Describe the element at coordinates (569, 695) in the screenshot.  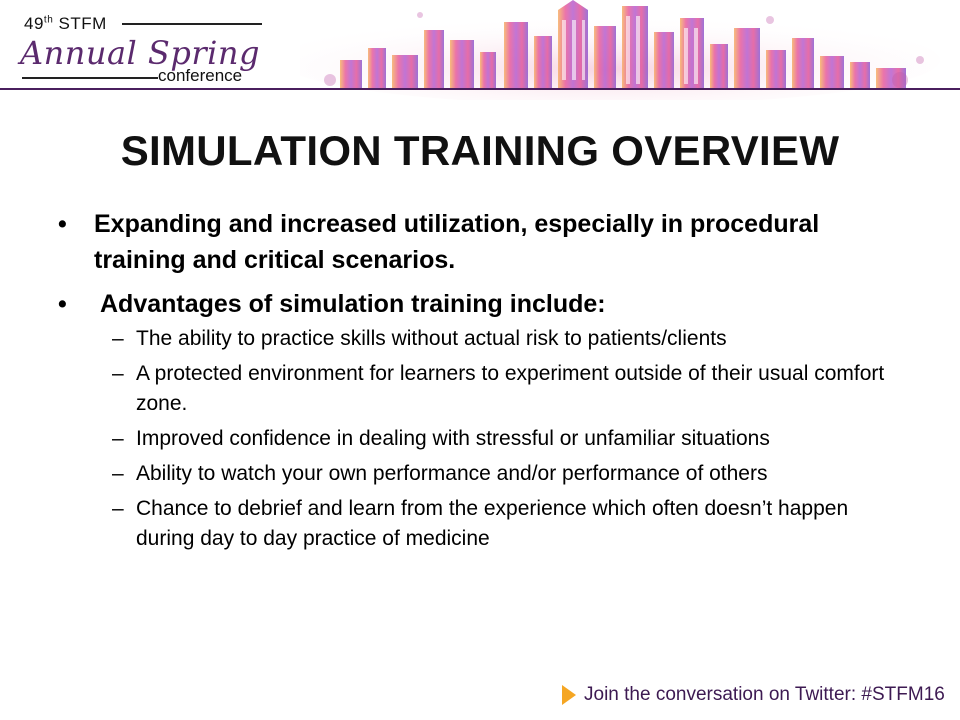
I see `play-arrow-icon` at that location.